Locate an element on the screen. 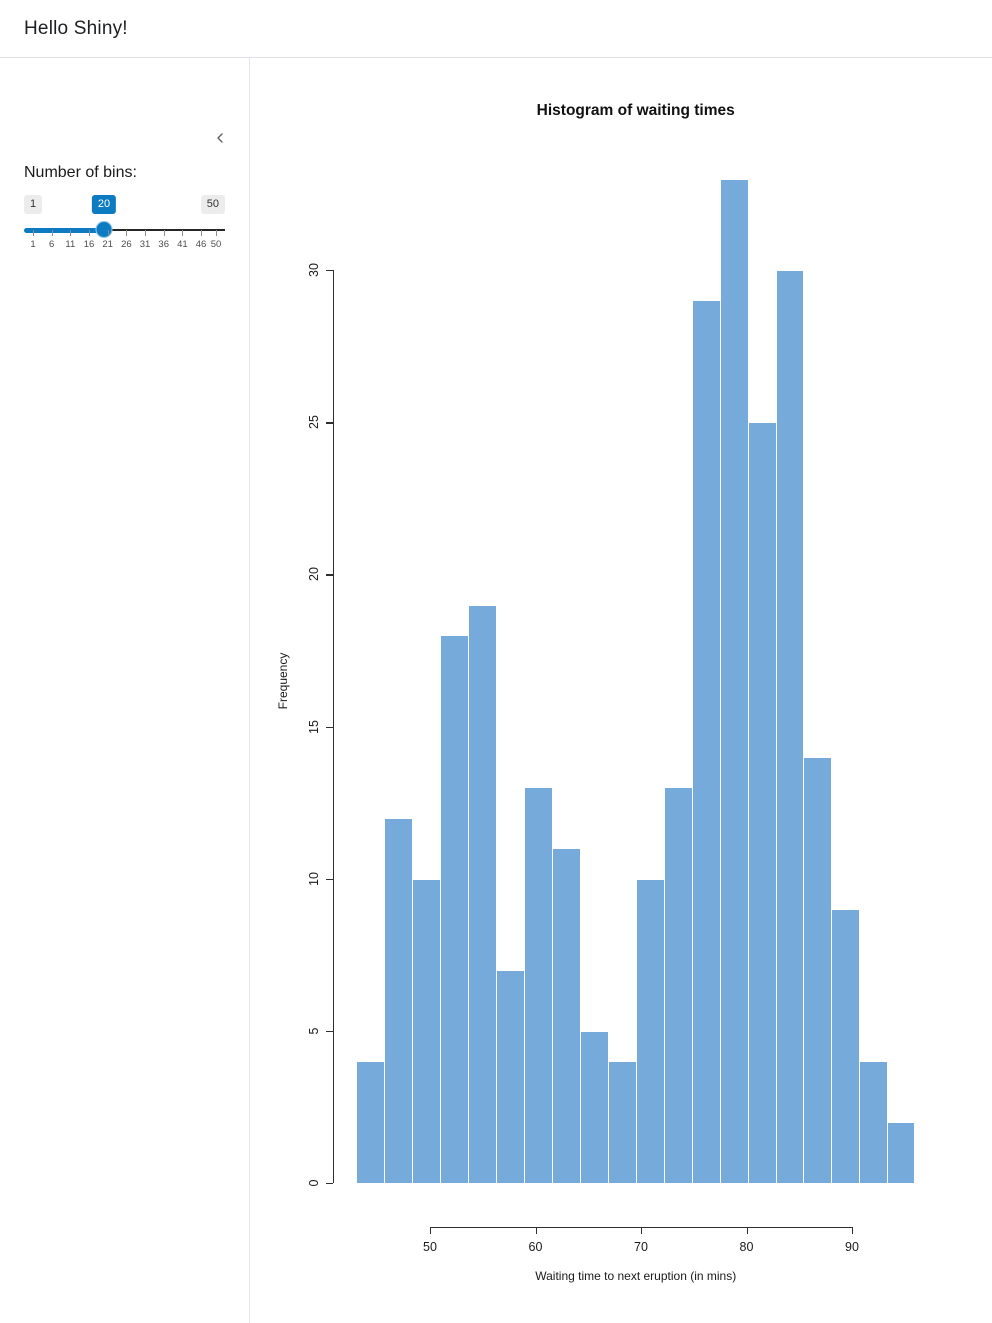 This screenshot has width=992, height=1323. slider-tick-label: 21 is located at coordinates (107, 244).